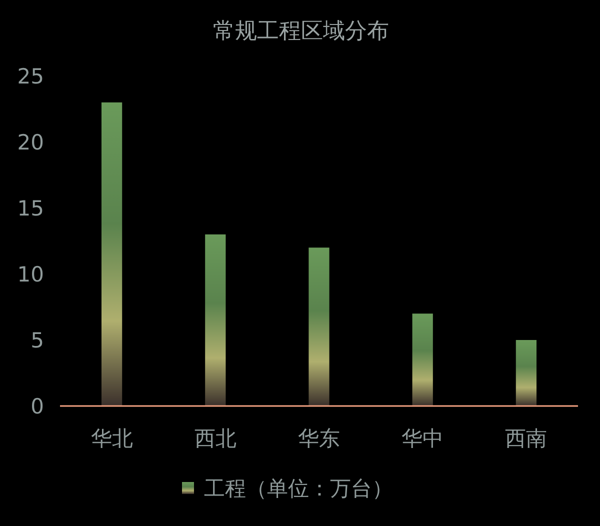 The width and height of the screenshot is (600, 526). What do you see at coordinates (111, 438) in the screenshot?
I see `x-tick-label: 华北` at bounding box center [111, 438].